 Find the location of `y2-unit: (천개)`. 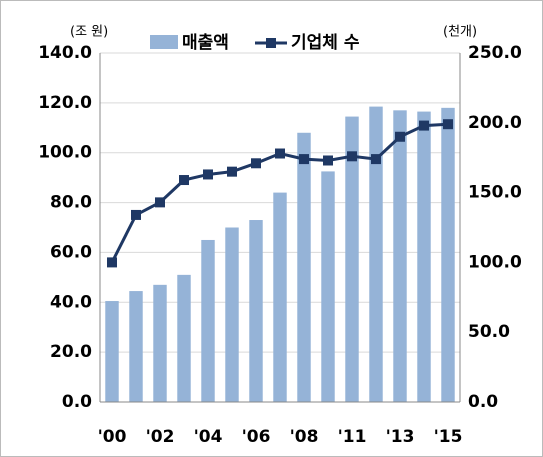

y2-unit: (천개) is located at coordinates (460, 32).